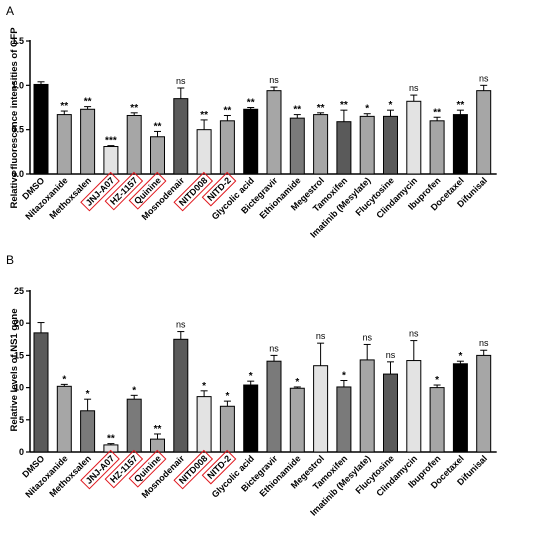 This screenshot has height=535, width=550. I want to click on panel-b-letter: B, so click(10, 260).